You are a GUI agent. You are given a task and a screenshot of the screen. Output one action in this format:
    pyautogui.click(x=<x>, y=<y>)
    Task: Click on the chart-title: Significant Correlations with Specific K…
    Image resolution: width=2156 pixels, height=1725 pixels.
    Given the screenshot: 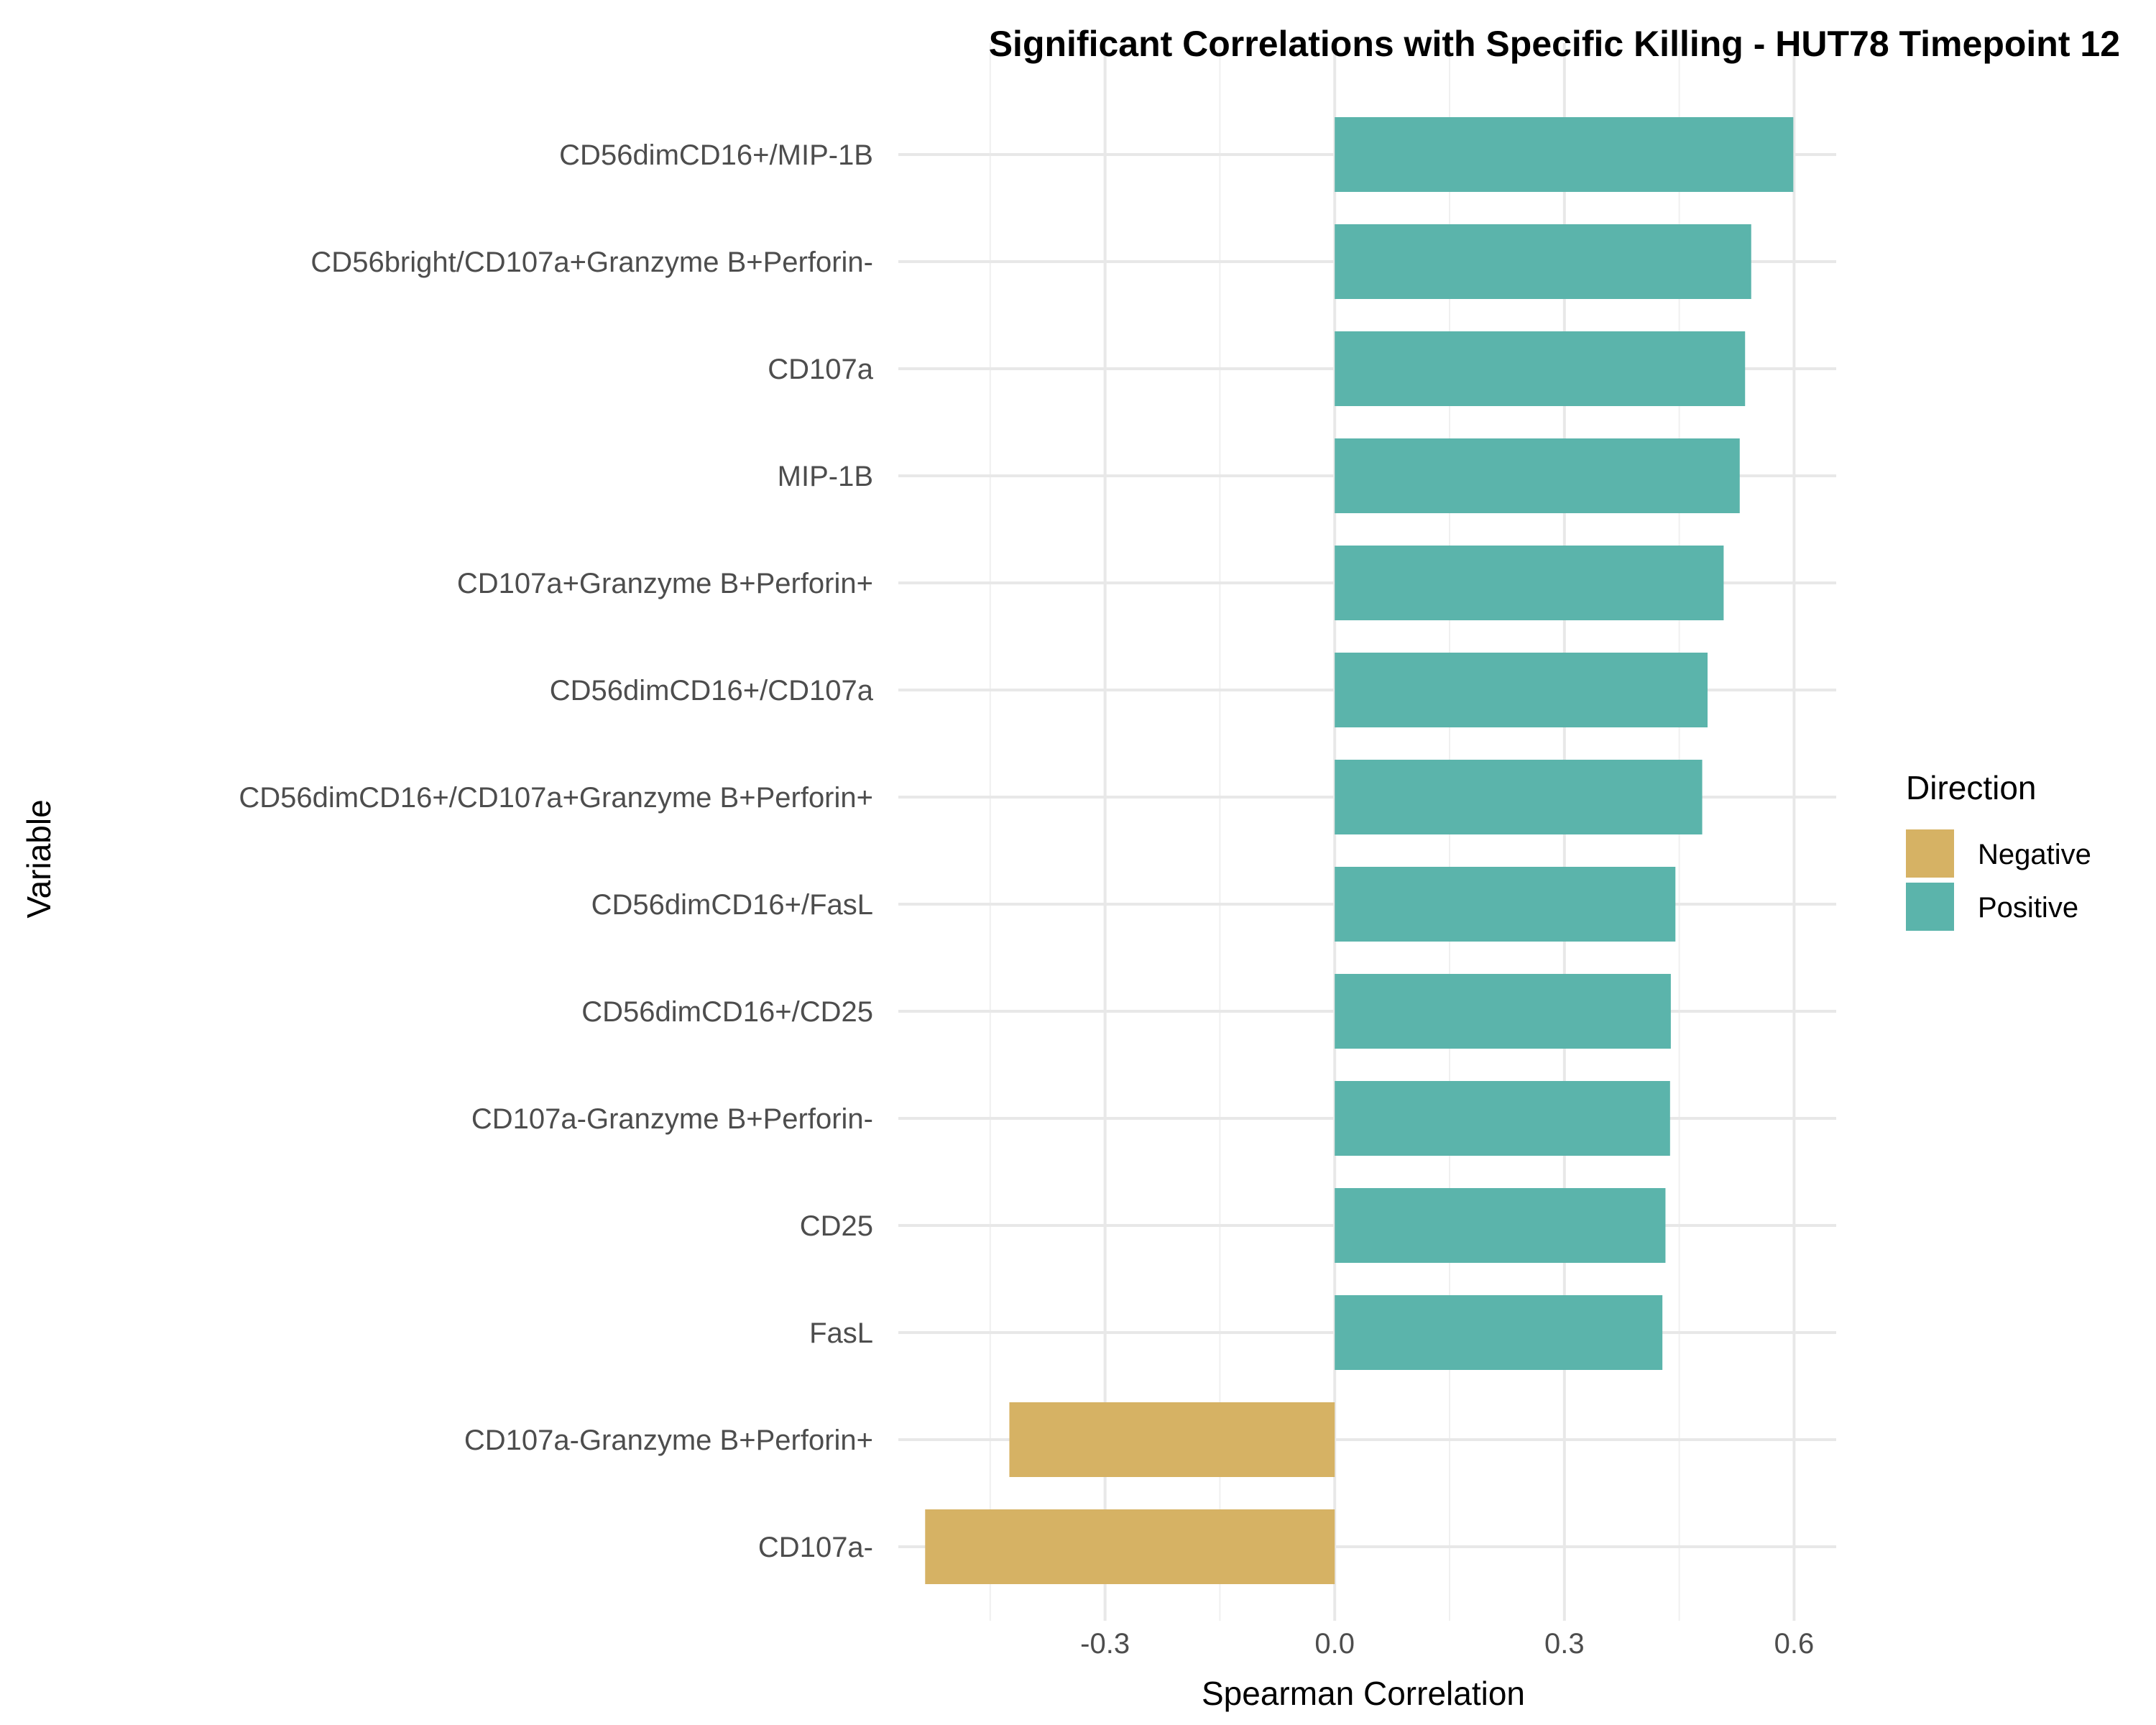 What is the action you would take?
    pyautogui.click(x=1554, y=44)
    